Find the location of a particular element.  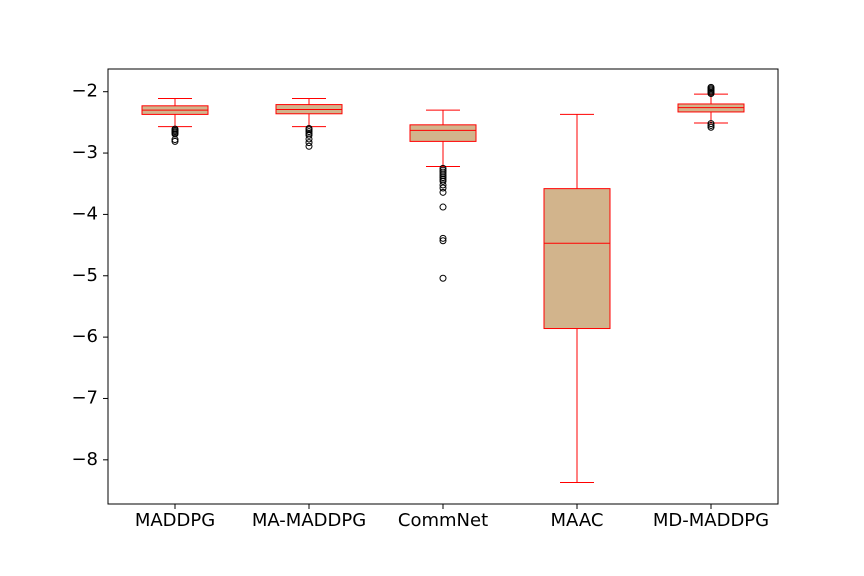

x-tick-label: CommNet is located at coordinates (443, 520).